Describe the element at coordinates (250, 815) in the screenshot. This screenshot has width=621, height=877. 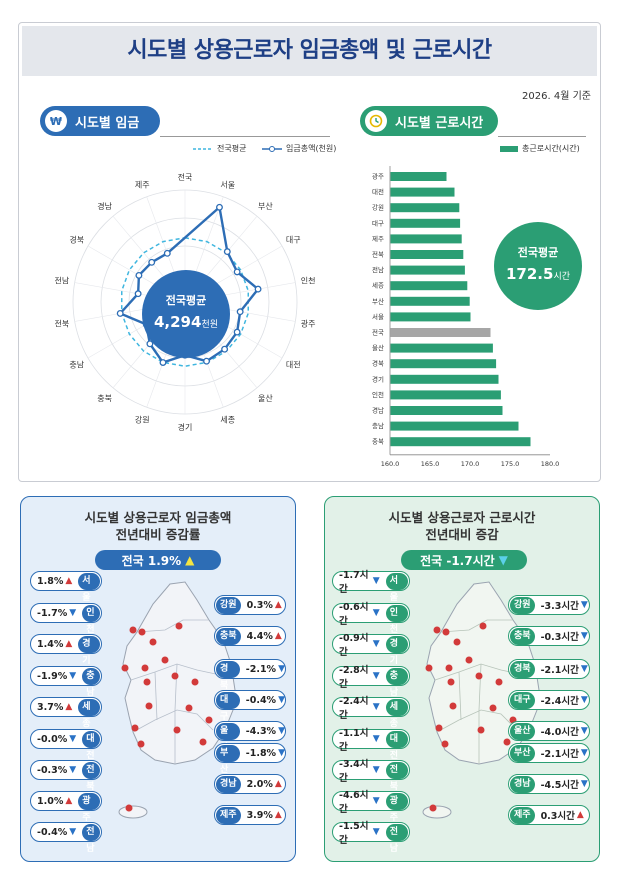
I see `region-change-tag: 제주 3.9% ▲` at that location.